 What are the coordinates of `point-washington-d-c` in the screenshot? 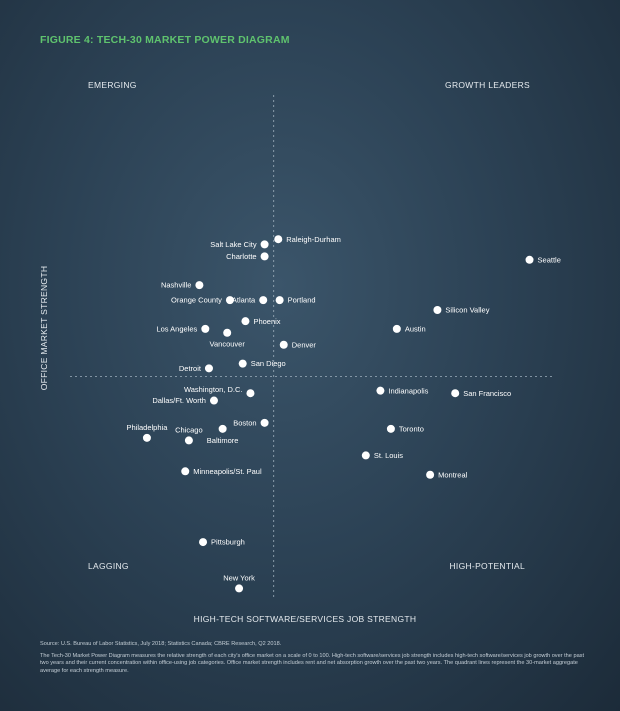 It's located at (250, 393).